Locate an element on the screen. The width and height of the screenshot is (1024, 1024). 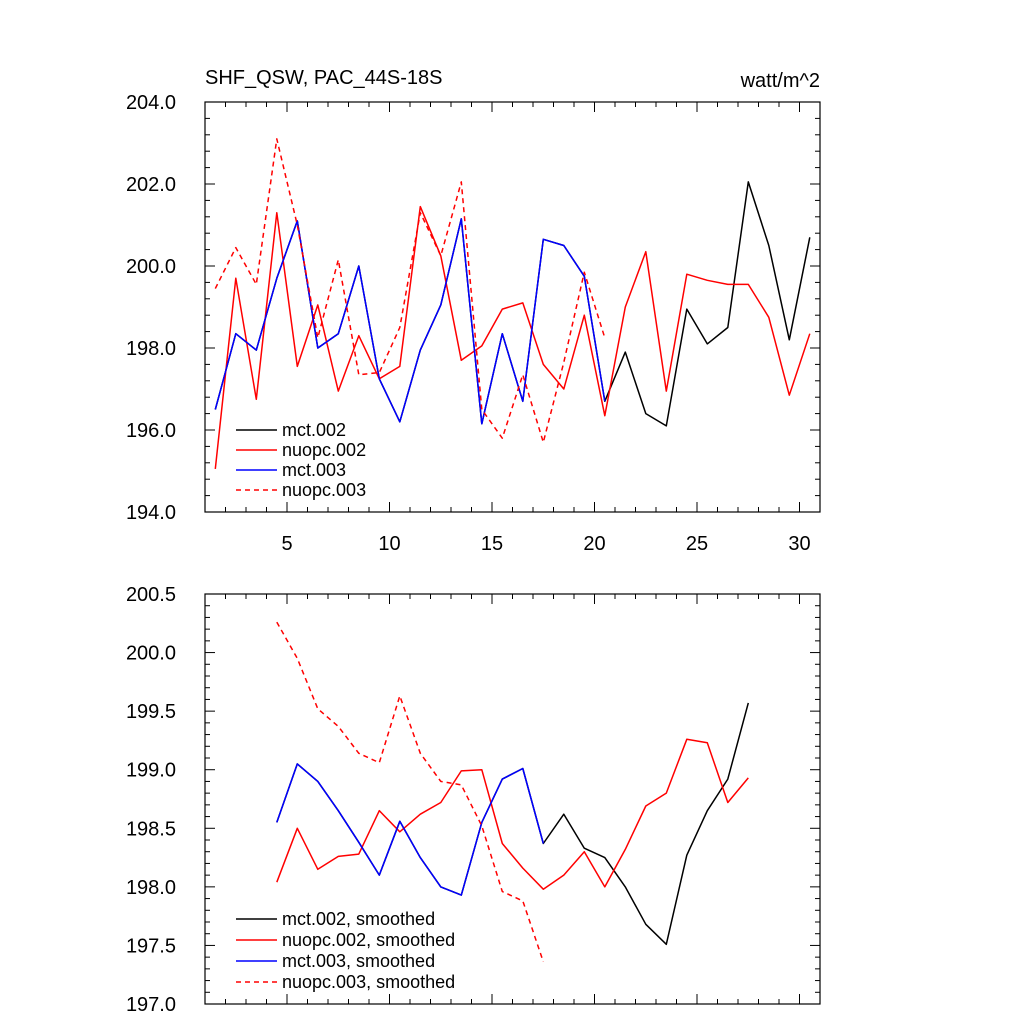
legend-label: nuopc.002, smoothed is located at coordinates (368, 940).